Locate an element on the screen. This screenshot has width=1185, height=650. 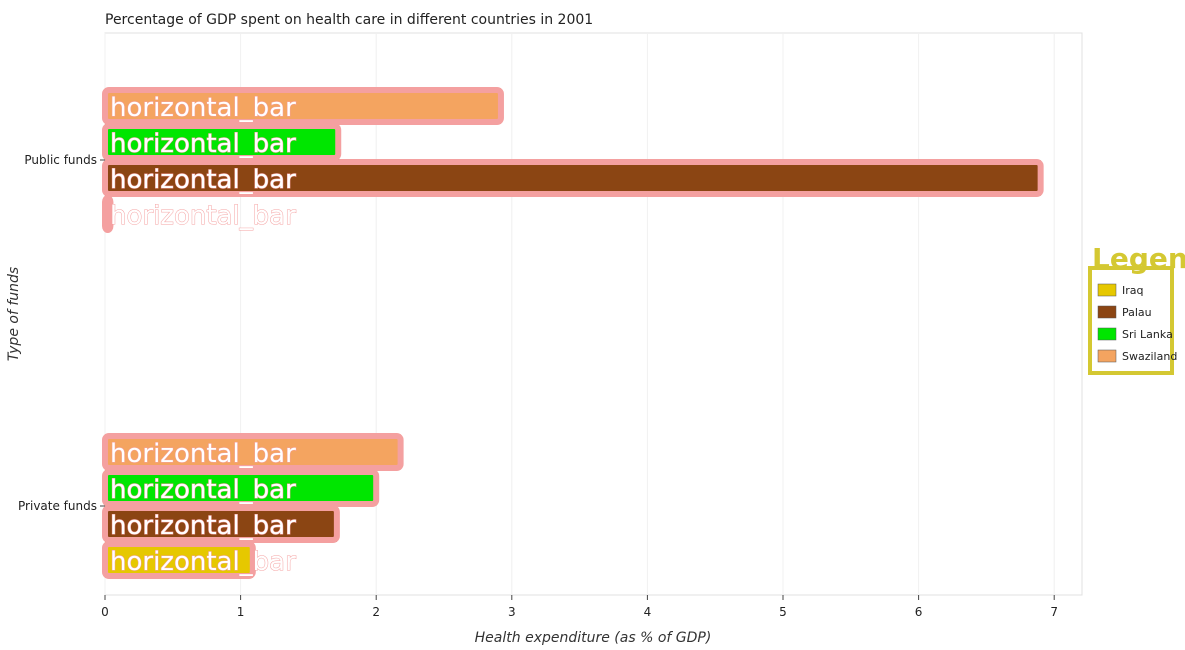
legend-entry: Swaziland is located at coordinates (1149, 356).